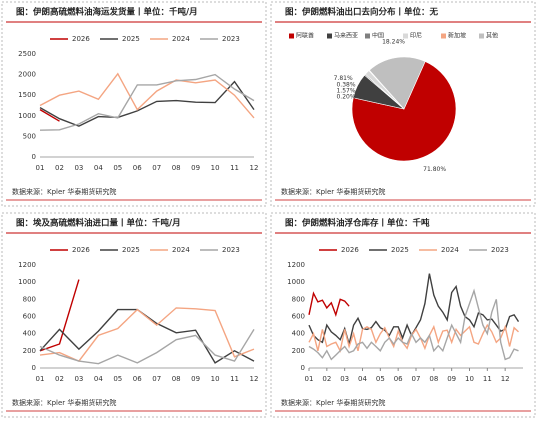 This screenshot has height=422, width=537. What do you see at coordinates (343, 78) in the screenshot?
I see `pie-label: 7.81%` at bounding box center [343, 78].